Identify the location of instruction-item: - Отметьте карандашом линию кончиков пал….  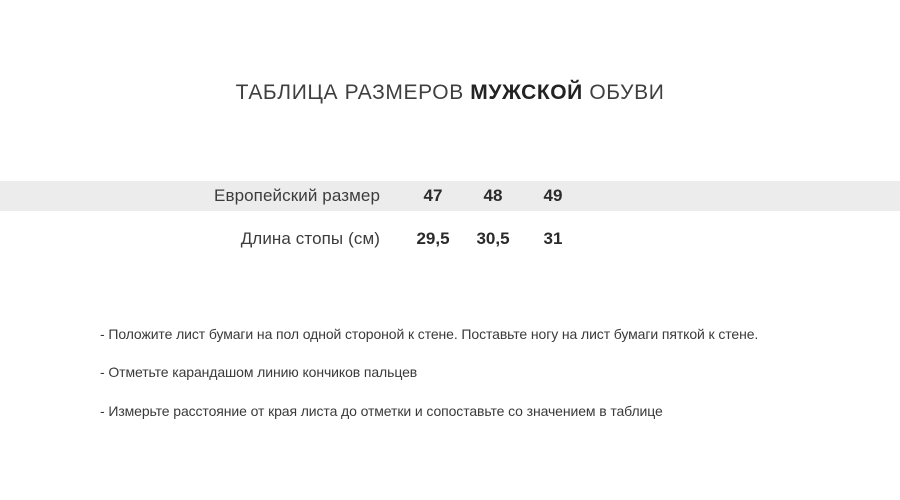
(259, 372).